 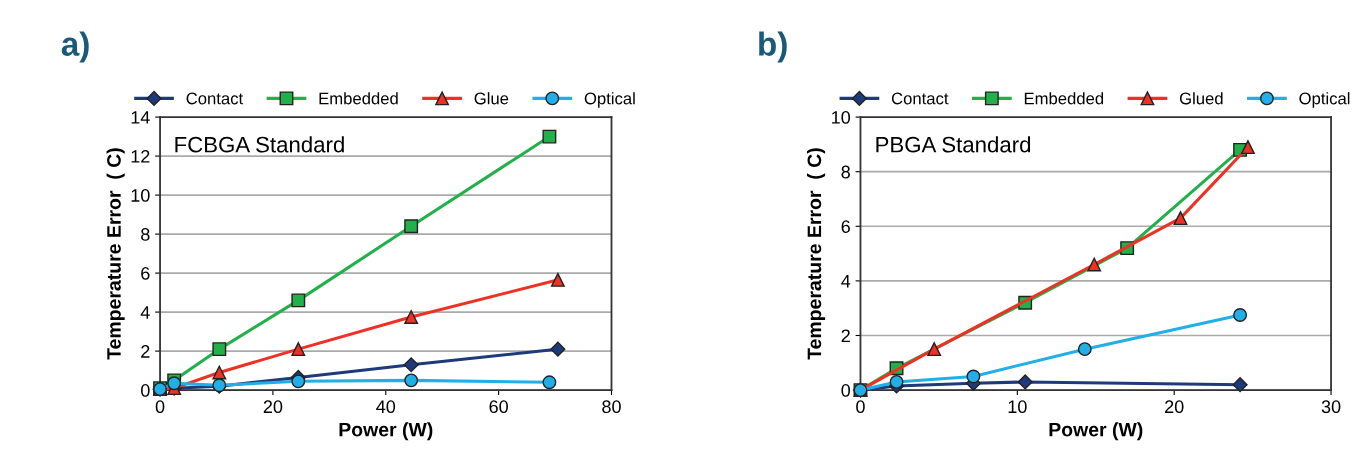 I want to click on x-tick-label: 30, so click(x=1331, y=407).